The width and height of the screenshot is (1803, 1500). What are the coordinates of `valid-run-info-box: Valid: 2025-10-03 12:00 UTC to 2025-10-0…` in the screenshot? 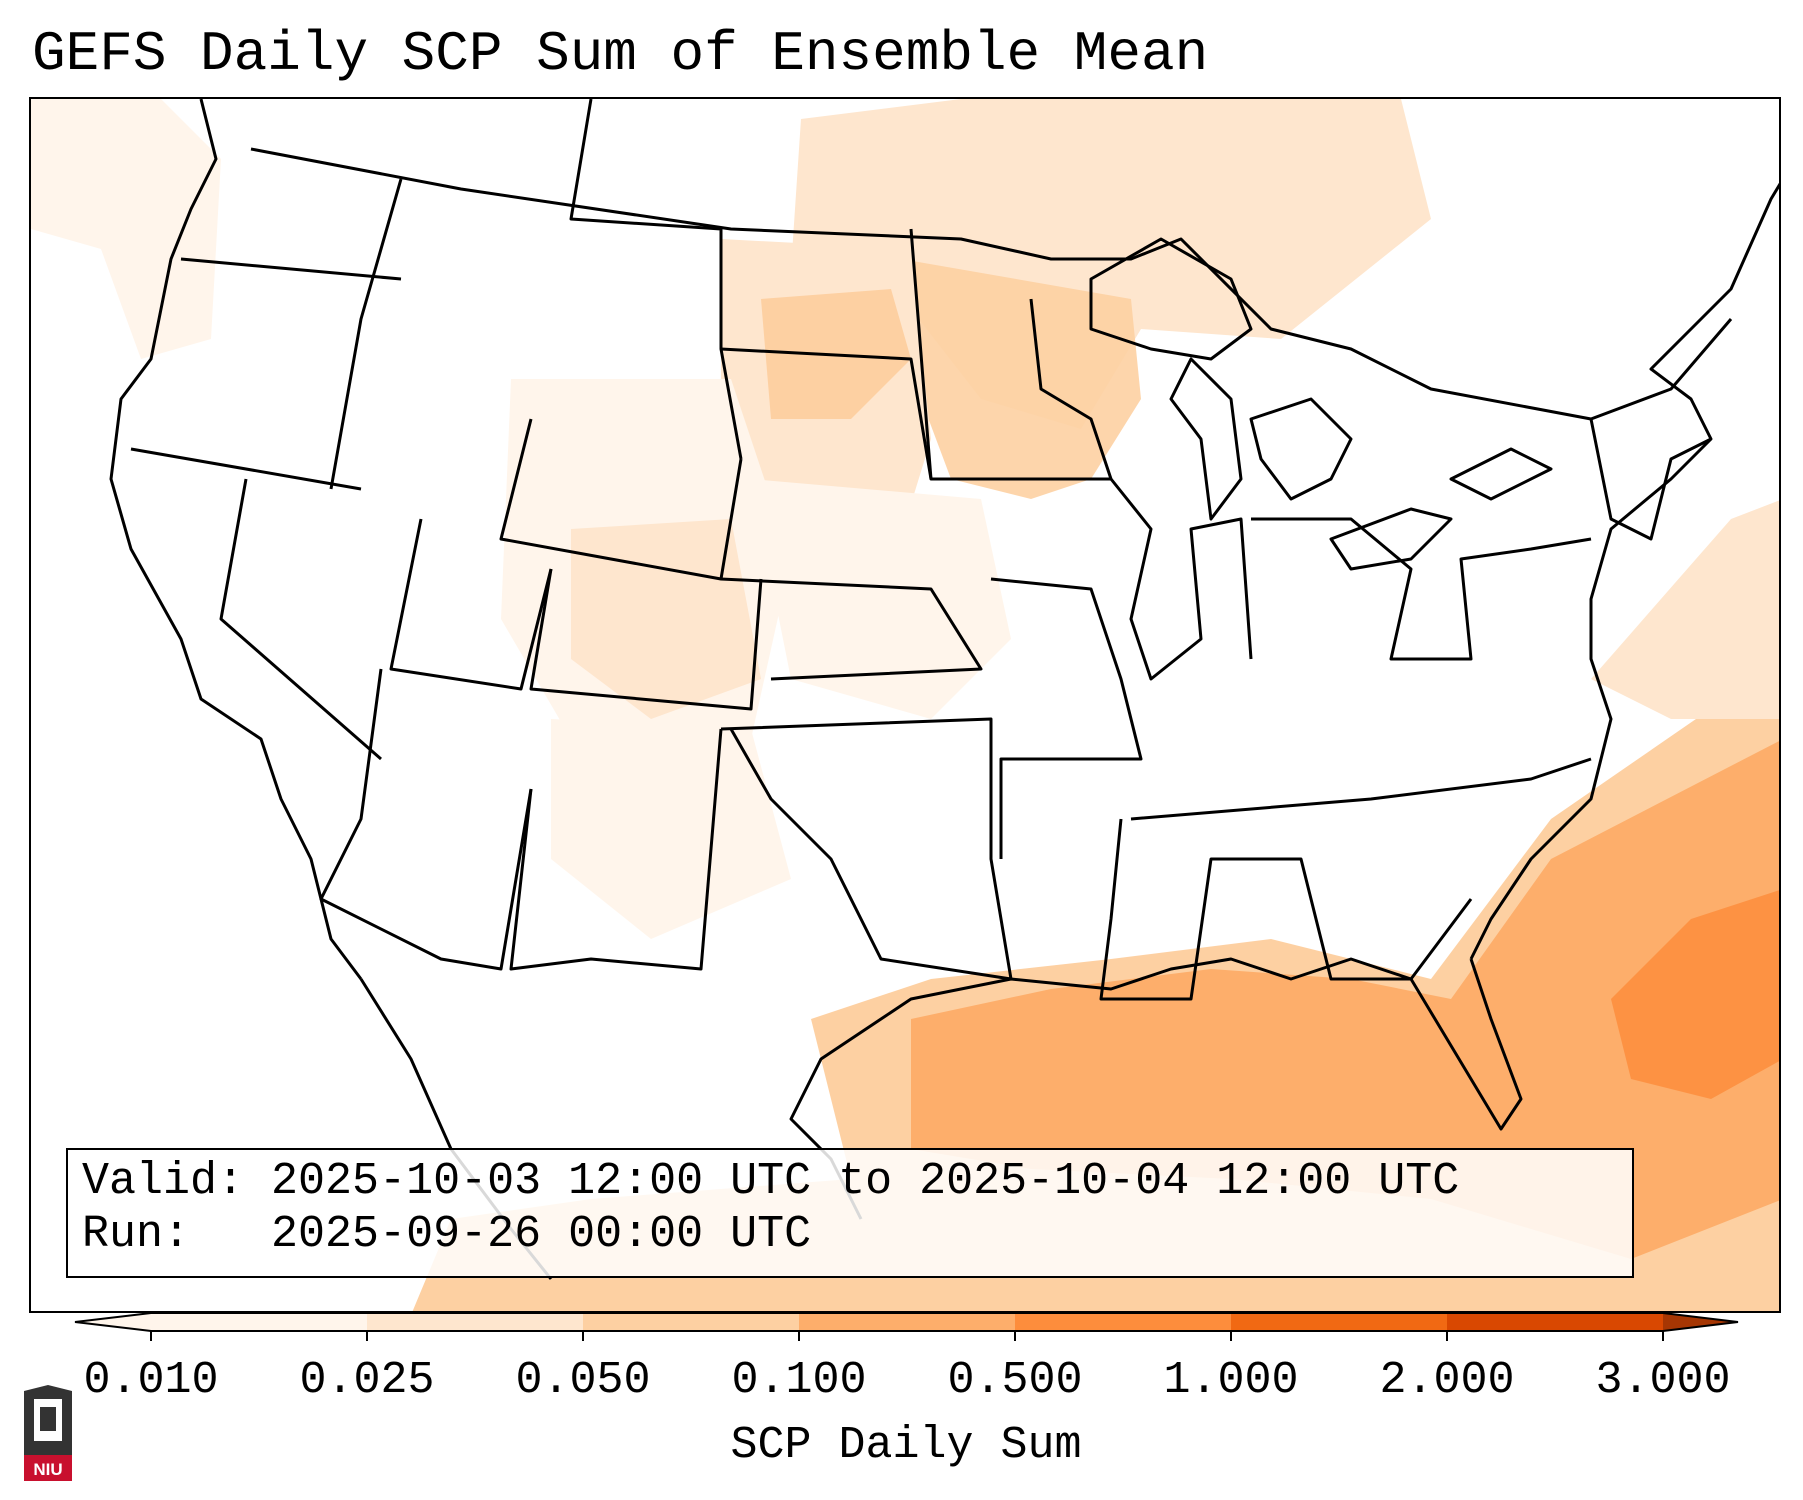 It's located at (850, 1213).